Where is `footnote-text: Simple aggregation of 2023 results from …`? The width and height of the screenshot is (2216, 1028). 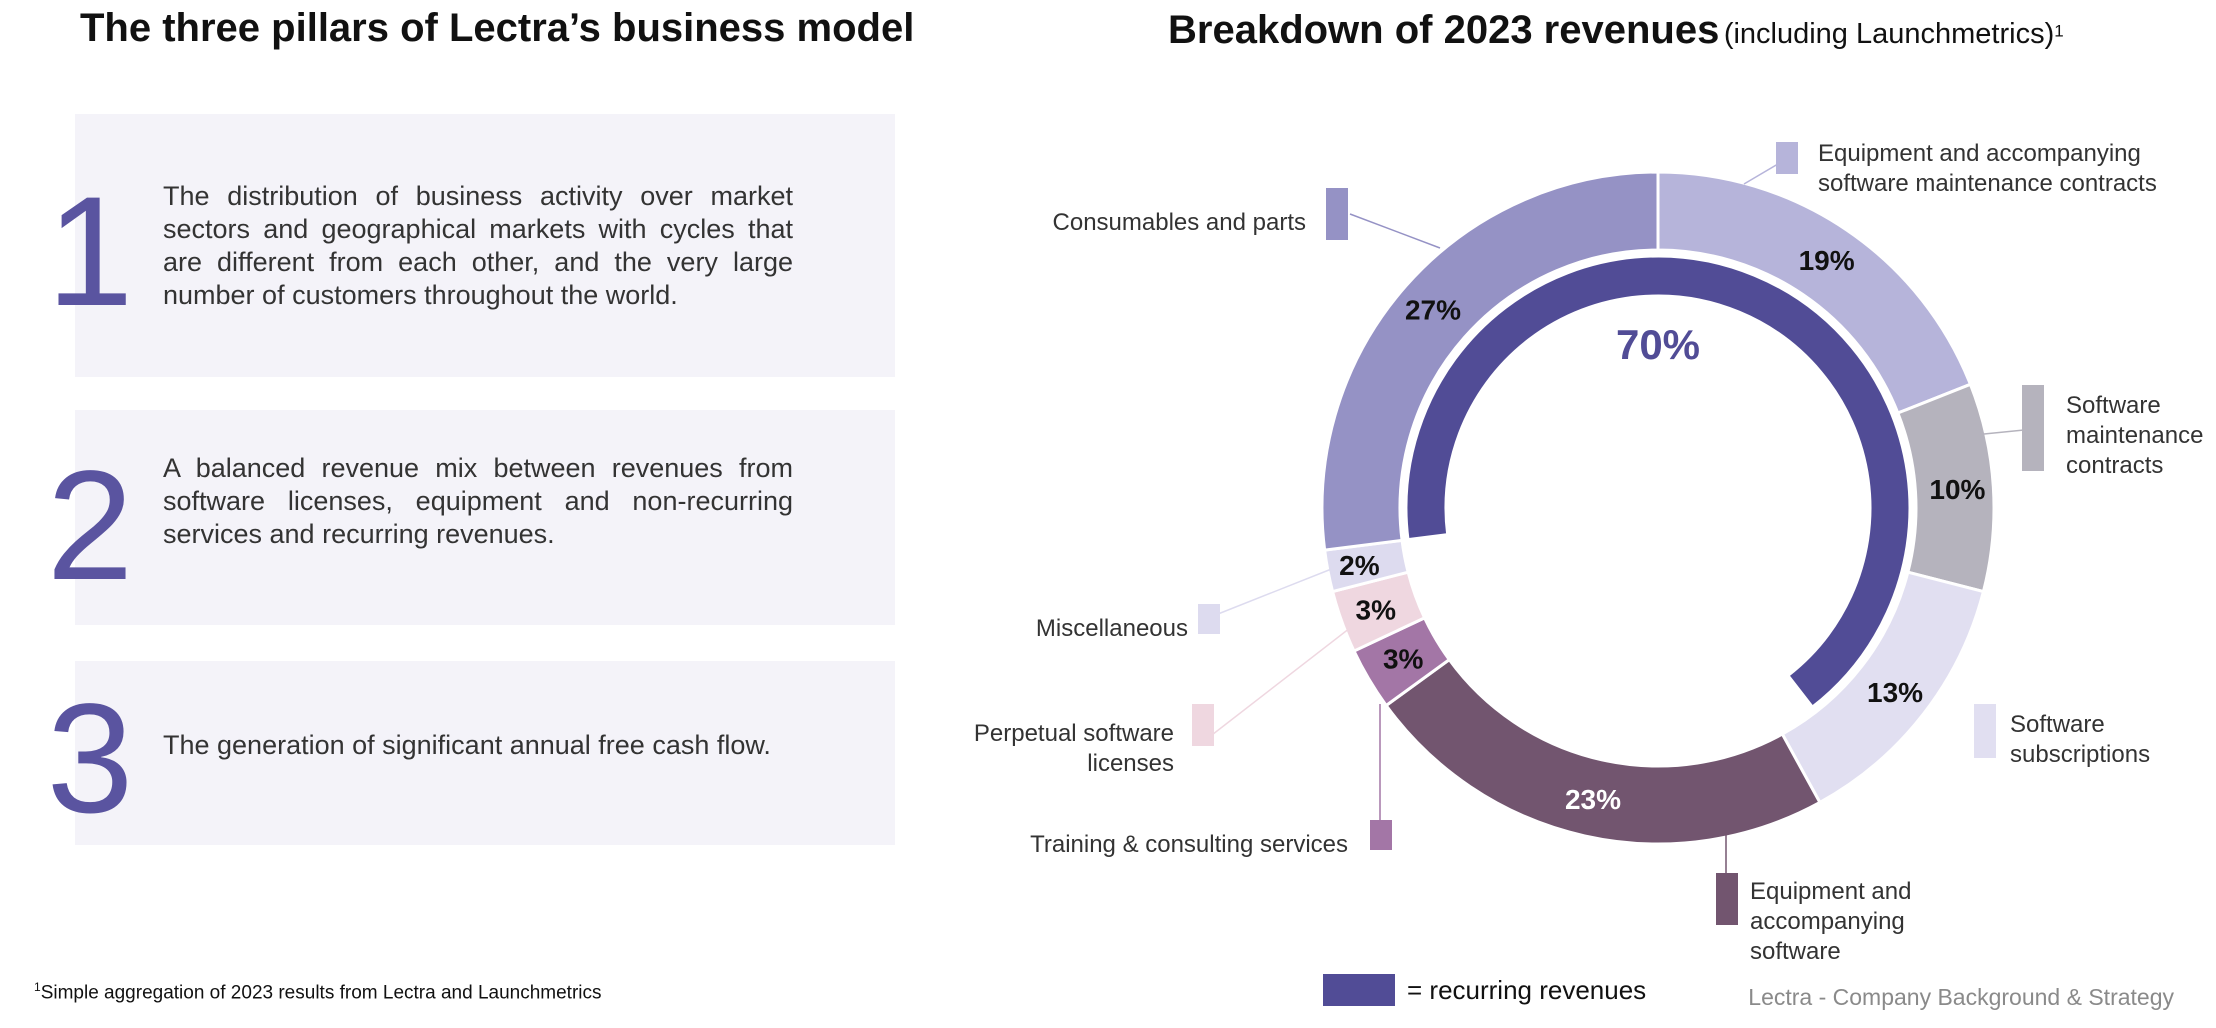 footnote-text: Simple aggregation of 2023 results from … is located at coordinates (321, 993).